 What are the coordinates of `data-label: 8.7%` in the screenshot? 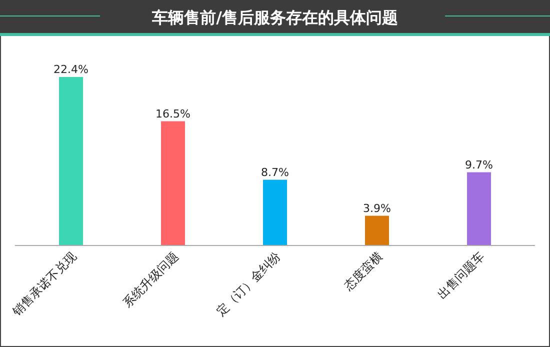 It's located at (275, 172).